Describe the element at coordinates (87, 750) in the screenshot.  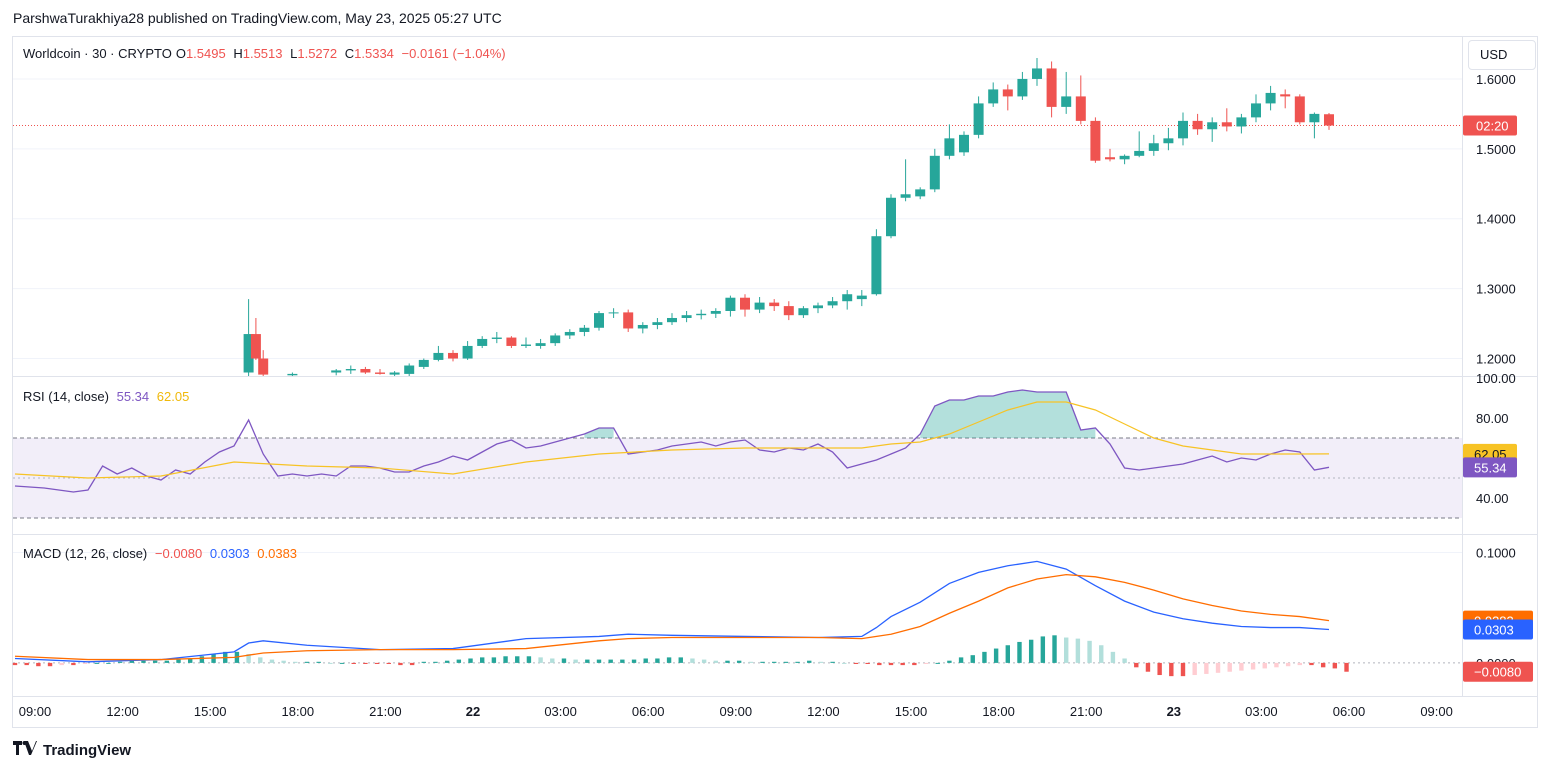
I see `footer-brand-name: TradingView` at that location.